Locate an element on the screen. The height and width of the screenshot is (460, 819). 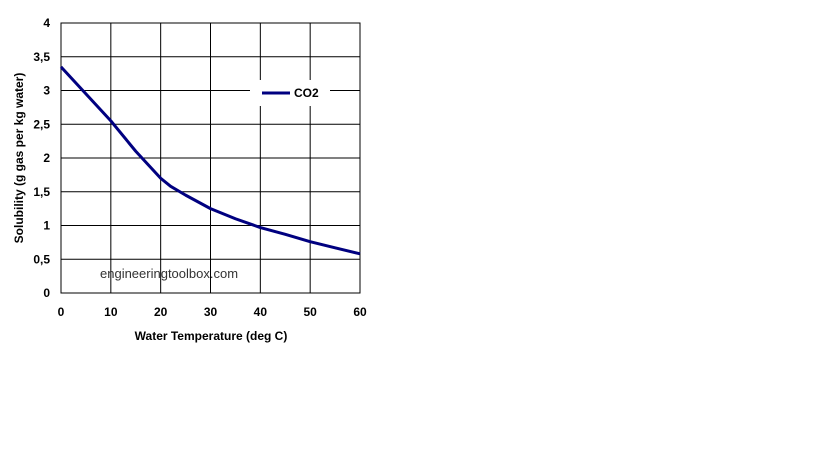
y-tick-label: 3 is located at coordinates (46, 91).